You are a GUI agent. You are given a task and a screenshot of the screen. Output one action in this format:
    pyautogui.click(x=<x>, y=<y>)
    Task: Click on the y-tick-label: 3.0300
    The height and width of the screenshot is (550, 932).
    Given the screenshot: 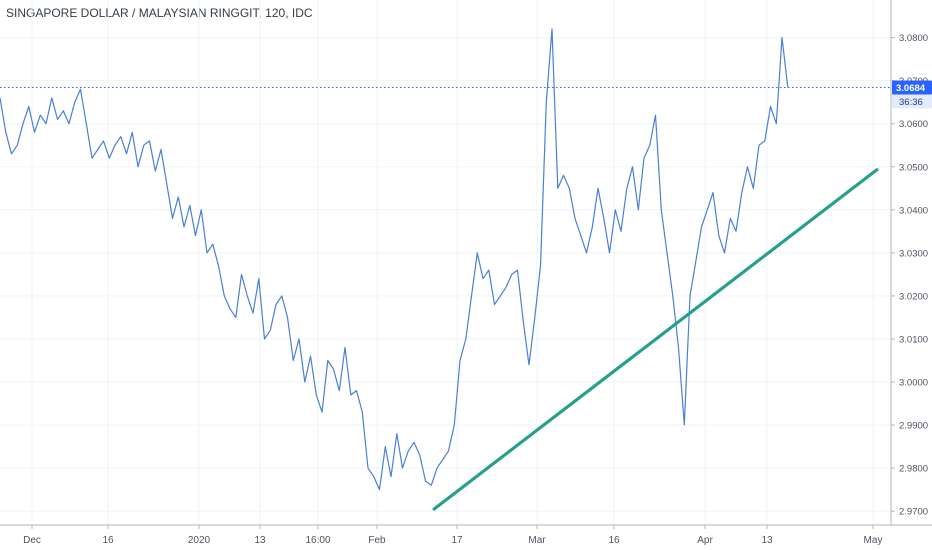 What is the action you would take?
    pyautogui.click(x=913, y=253)
    